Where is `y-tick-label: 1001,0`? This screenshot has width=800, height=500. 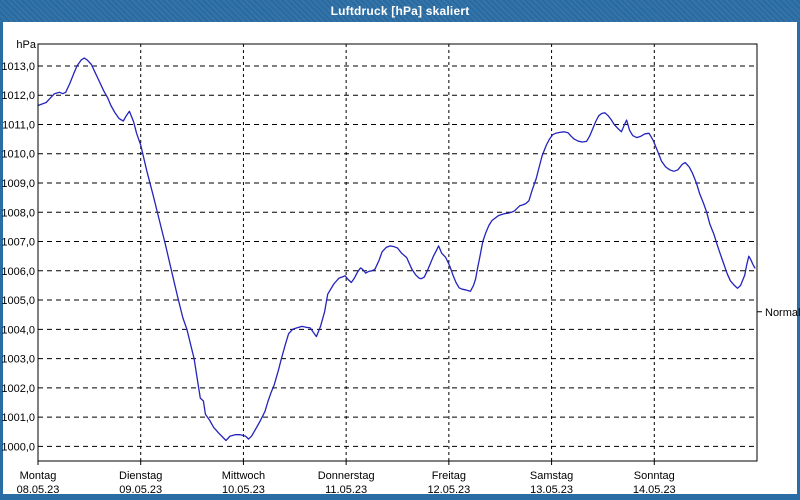
y-tick-label: 1001,0 is located at coordinates (18, 418).